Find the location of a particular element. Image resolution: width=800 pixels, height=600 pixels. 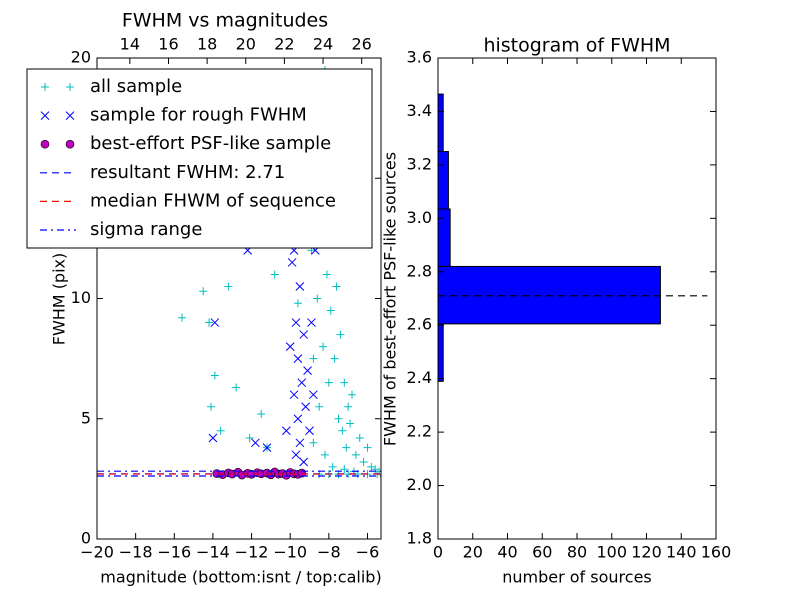

x-tick-label: −10 is located at coordinates (290, 552).